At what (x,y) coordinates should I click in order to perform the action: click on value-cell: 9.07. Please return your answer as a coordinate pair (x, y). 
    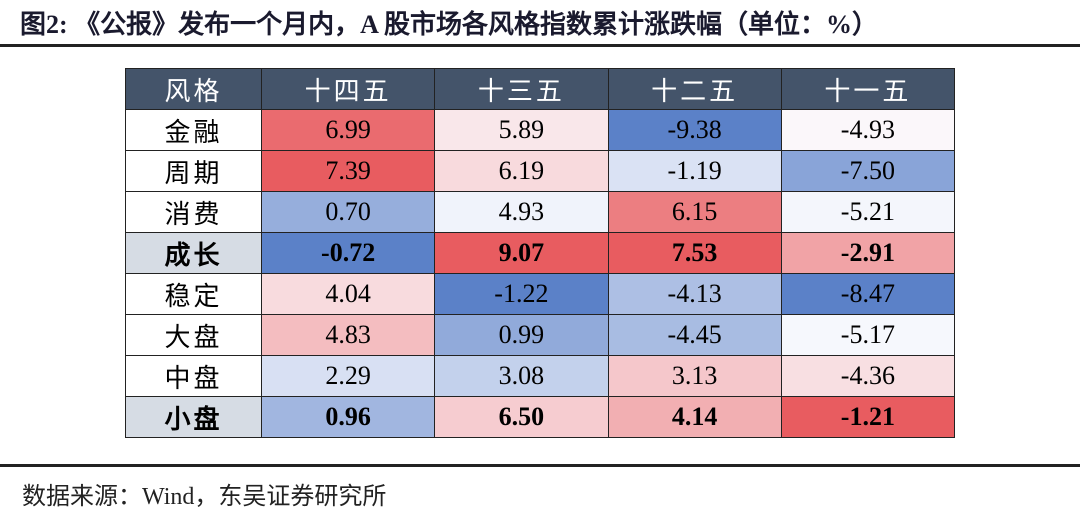
    Looking at the image, I should click on (521, 253).